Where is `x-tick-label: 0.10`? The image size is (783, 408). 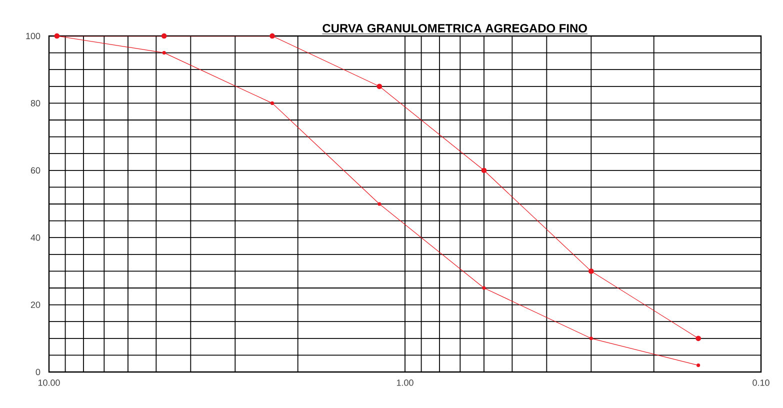
x-tick-label: 0.10 is located at coordinates (761, 383).